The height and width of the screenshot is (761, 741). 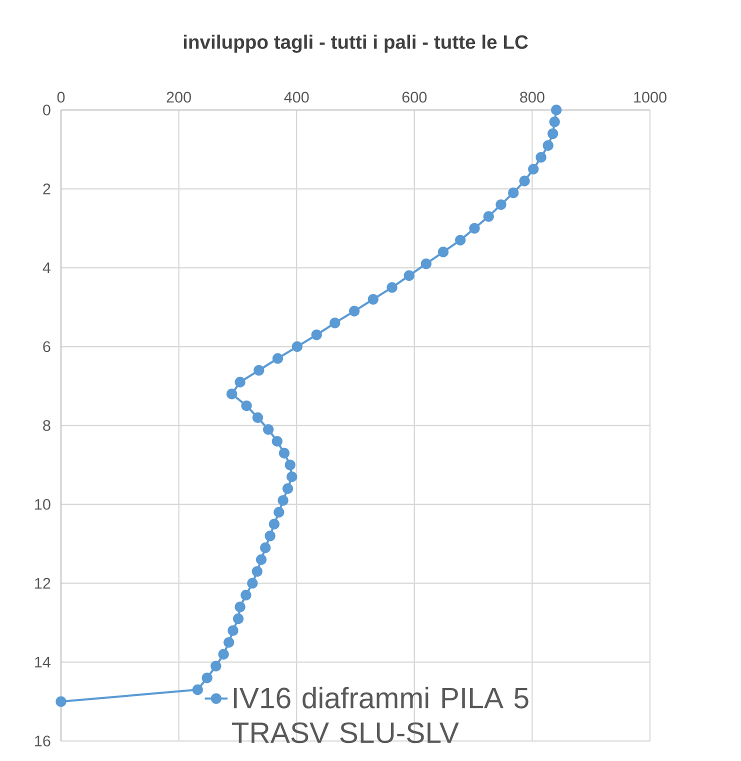 I want to click on y-tick-label: 6, so click(x=46, y=346).